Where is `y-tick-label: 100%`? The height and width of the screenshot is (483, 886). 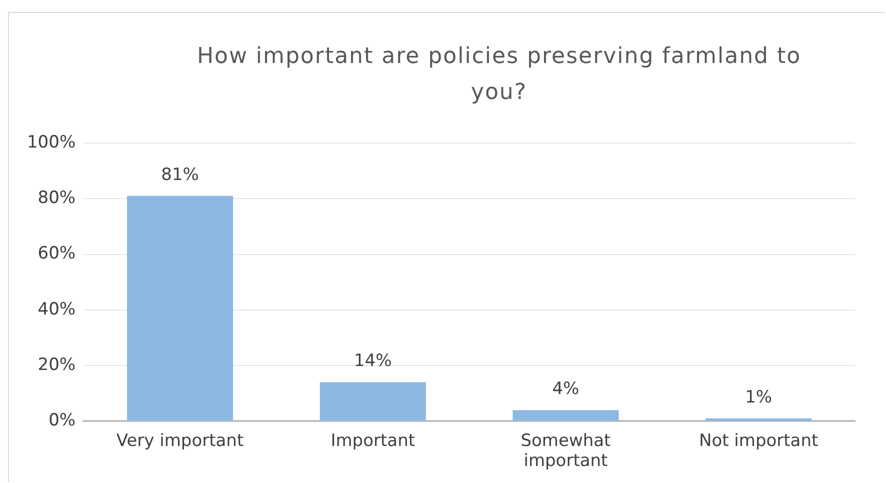
y-tick-label: 100% is located at coordinates (51, 142).